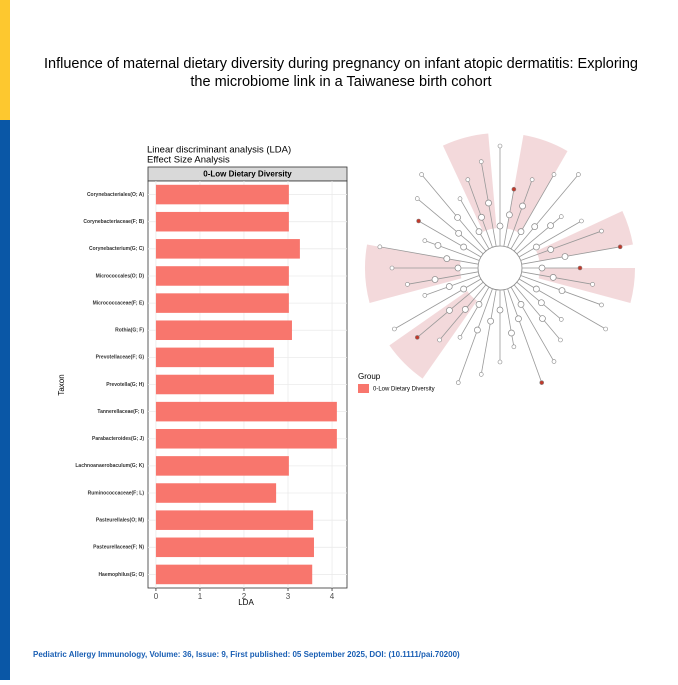 The image size is (678, 685). Describe the element at coordinates (115, 195) in the screenshot. I see `y-tick-label: Corynebacteriales(O; A)` at that location.